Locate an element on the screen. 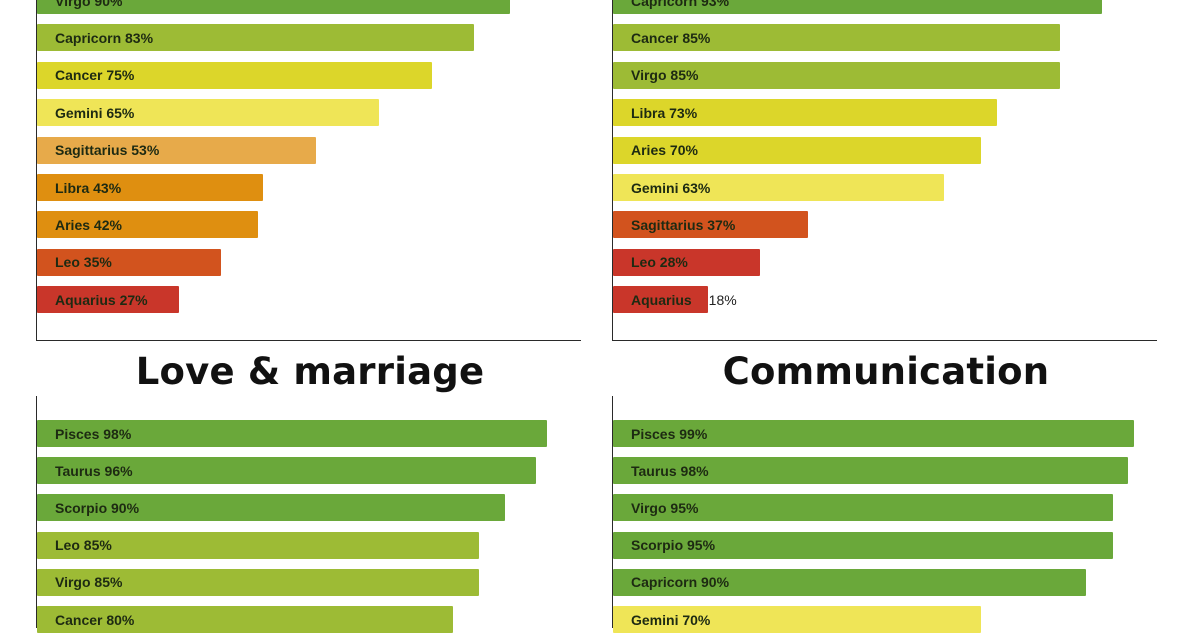 This screenshot has height=633, width=1196. bar-label: Libra 73% is located at coordinates (664, 112).